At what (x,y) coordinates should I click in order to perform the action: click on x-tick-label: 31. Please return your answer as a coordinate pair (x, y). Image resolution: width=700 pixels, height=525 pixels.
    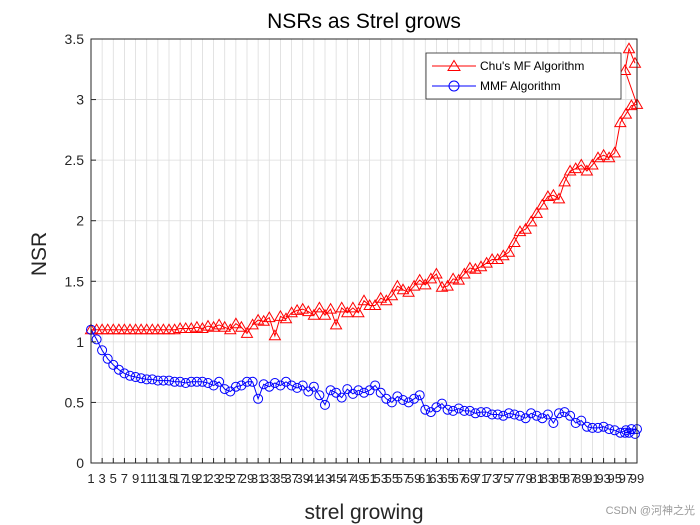
    Looking at the image, I should click on (258, 478).